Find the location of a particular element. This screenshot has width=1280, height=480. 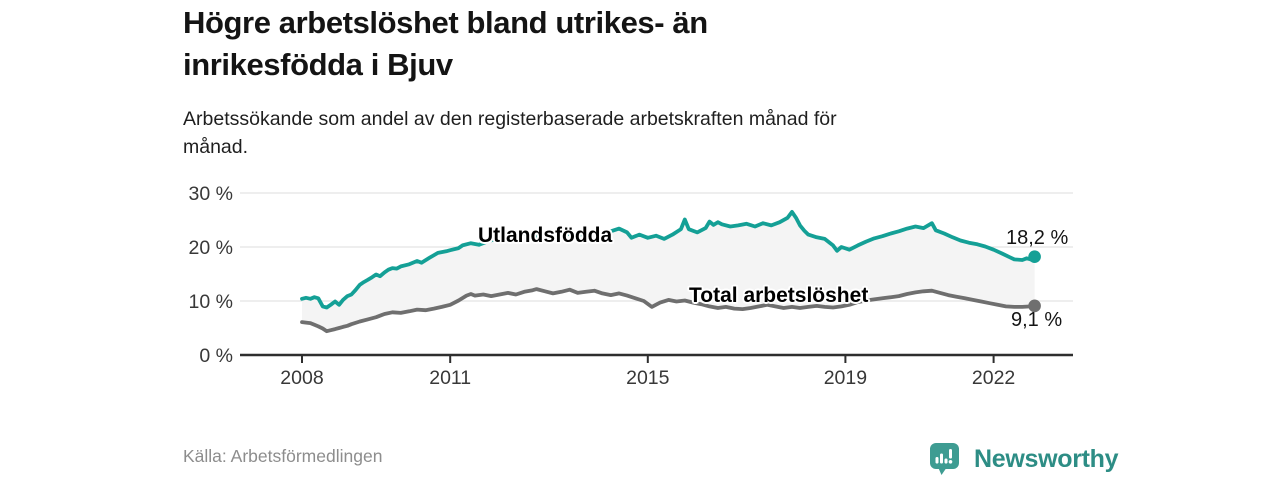

newsworthy-wordmark: Newsworthy is located at coordinates (1046, 458).